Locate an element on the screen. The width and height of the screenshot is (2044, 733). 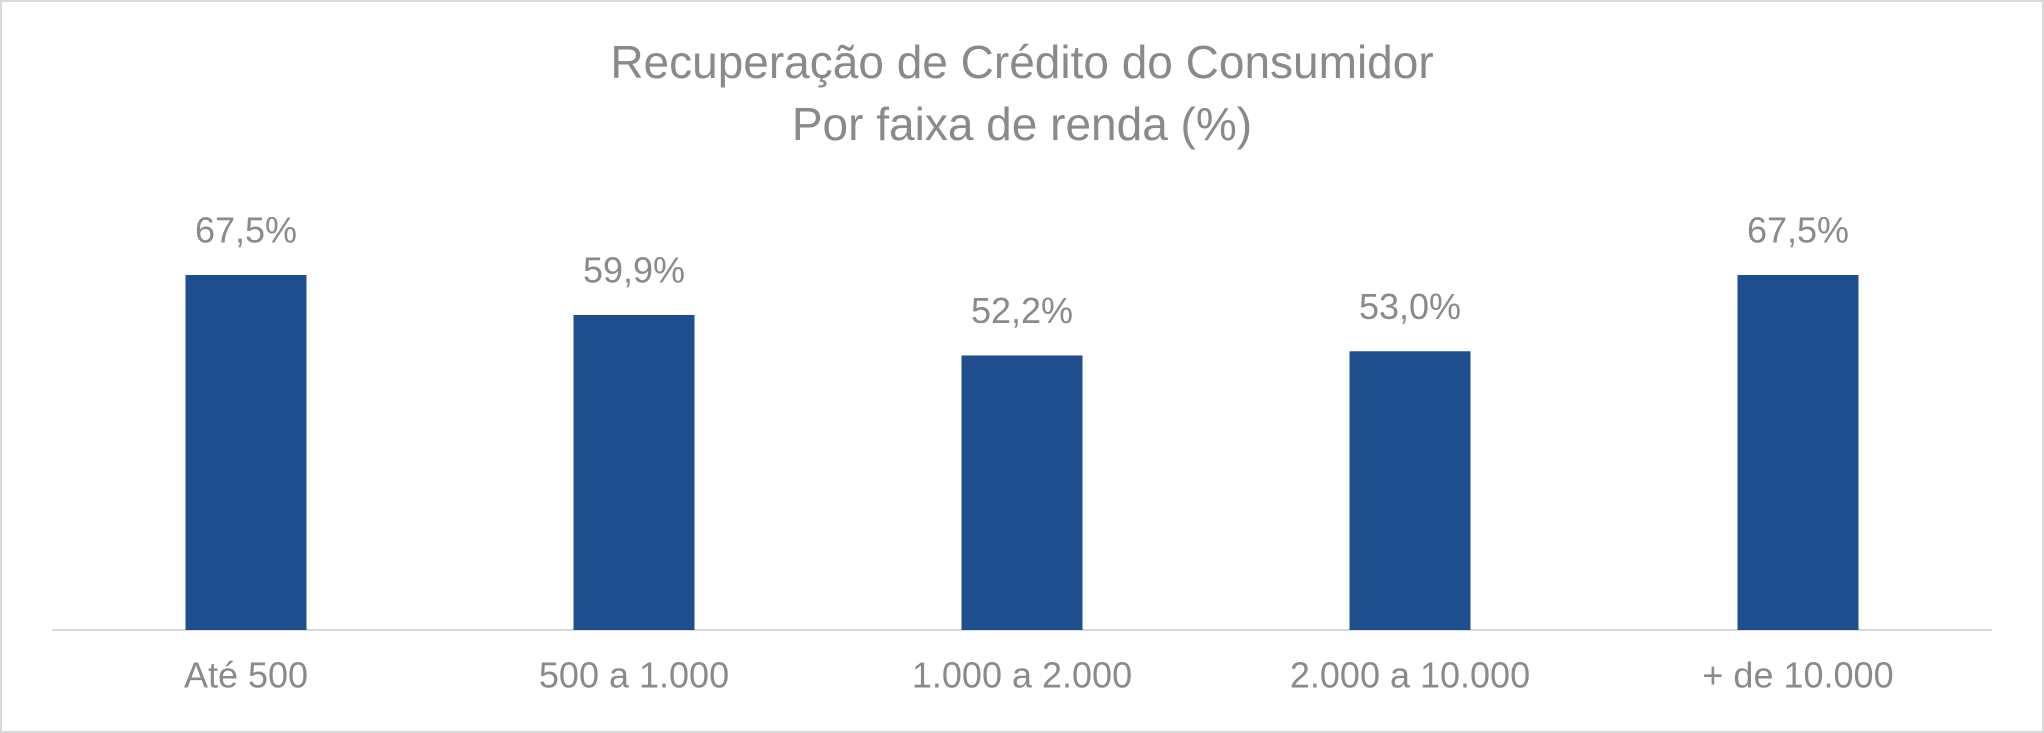
data-label: 53,0% is located at coordinates (1410, 306).